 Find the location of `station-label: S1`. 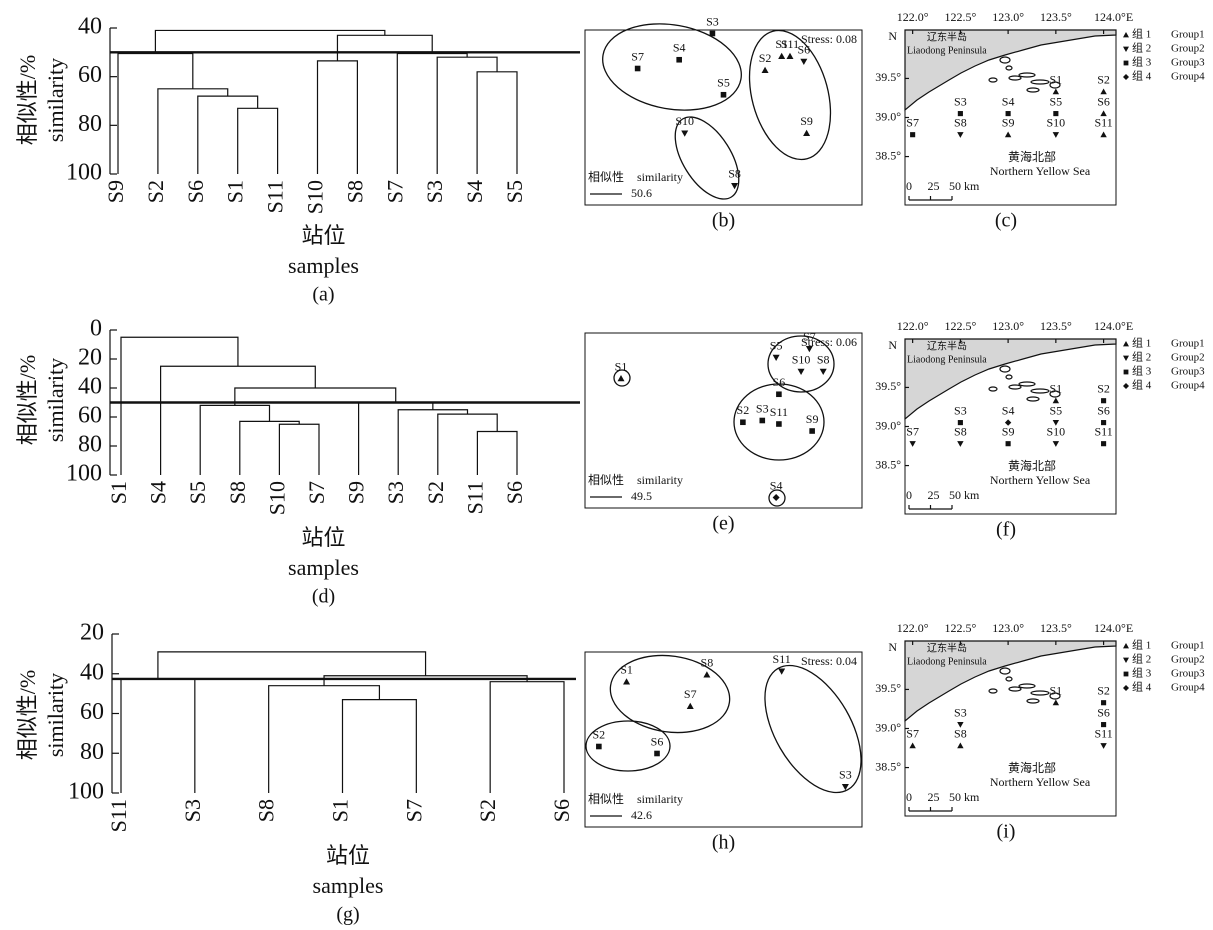

station-label: S1 is located at coordinates (1056, 79).